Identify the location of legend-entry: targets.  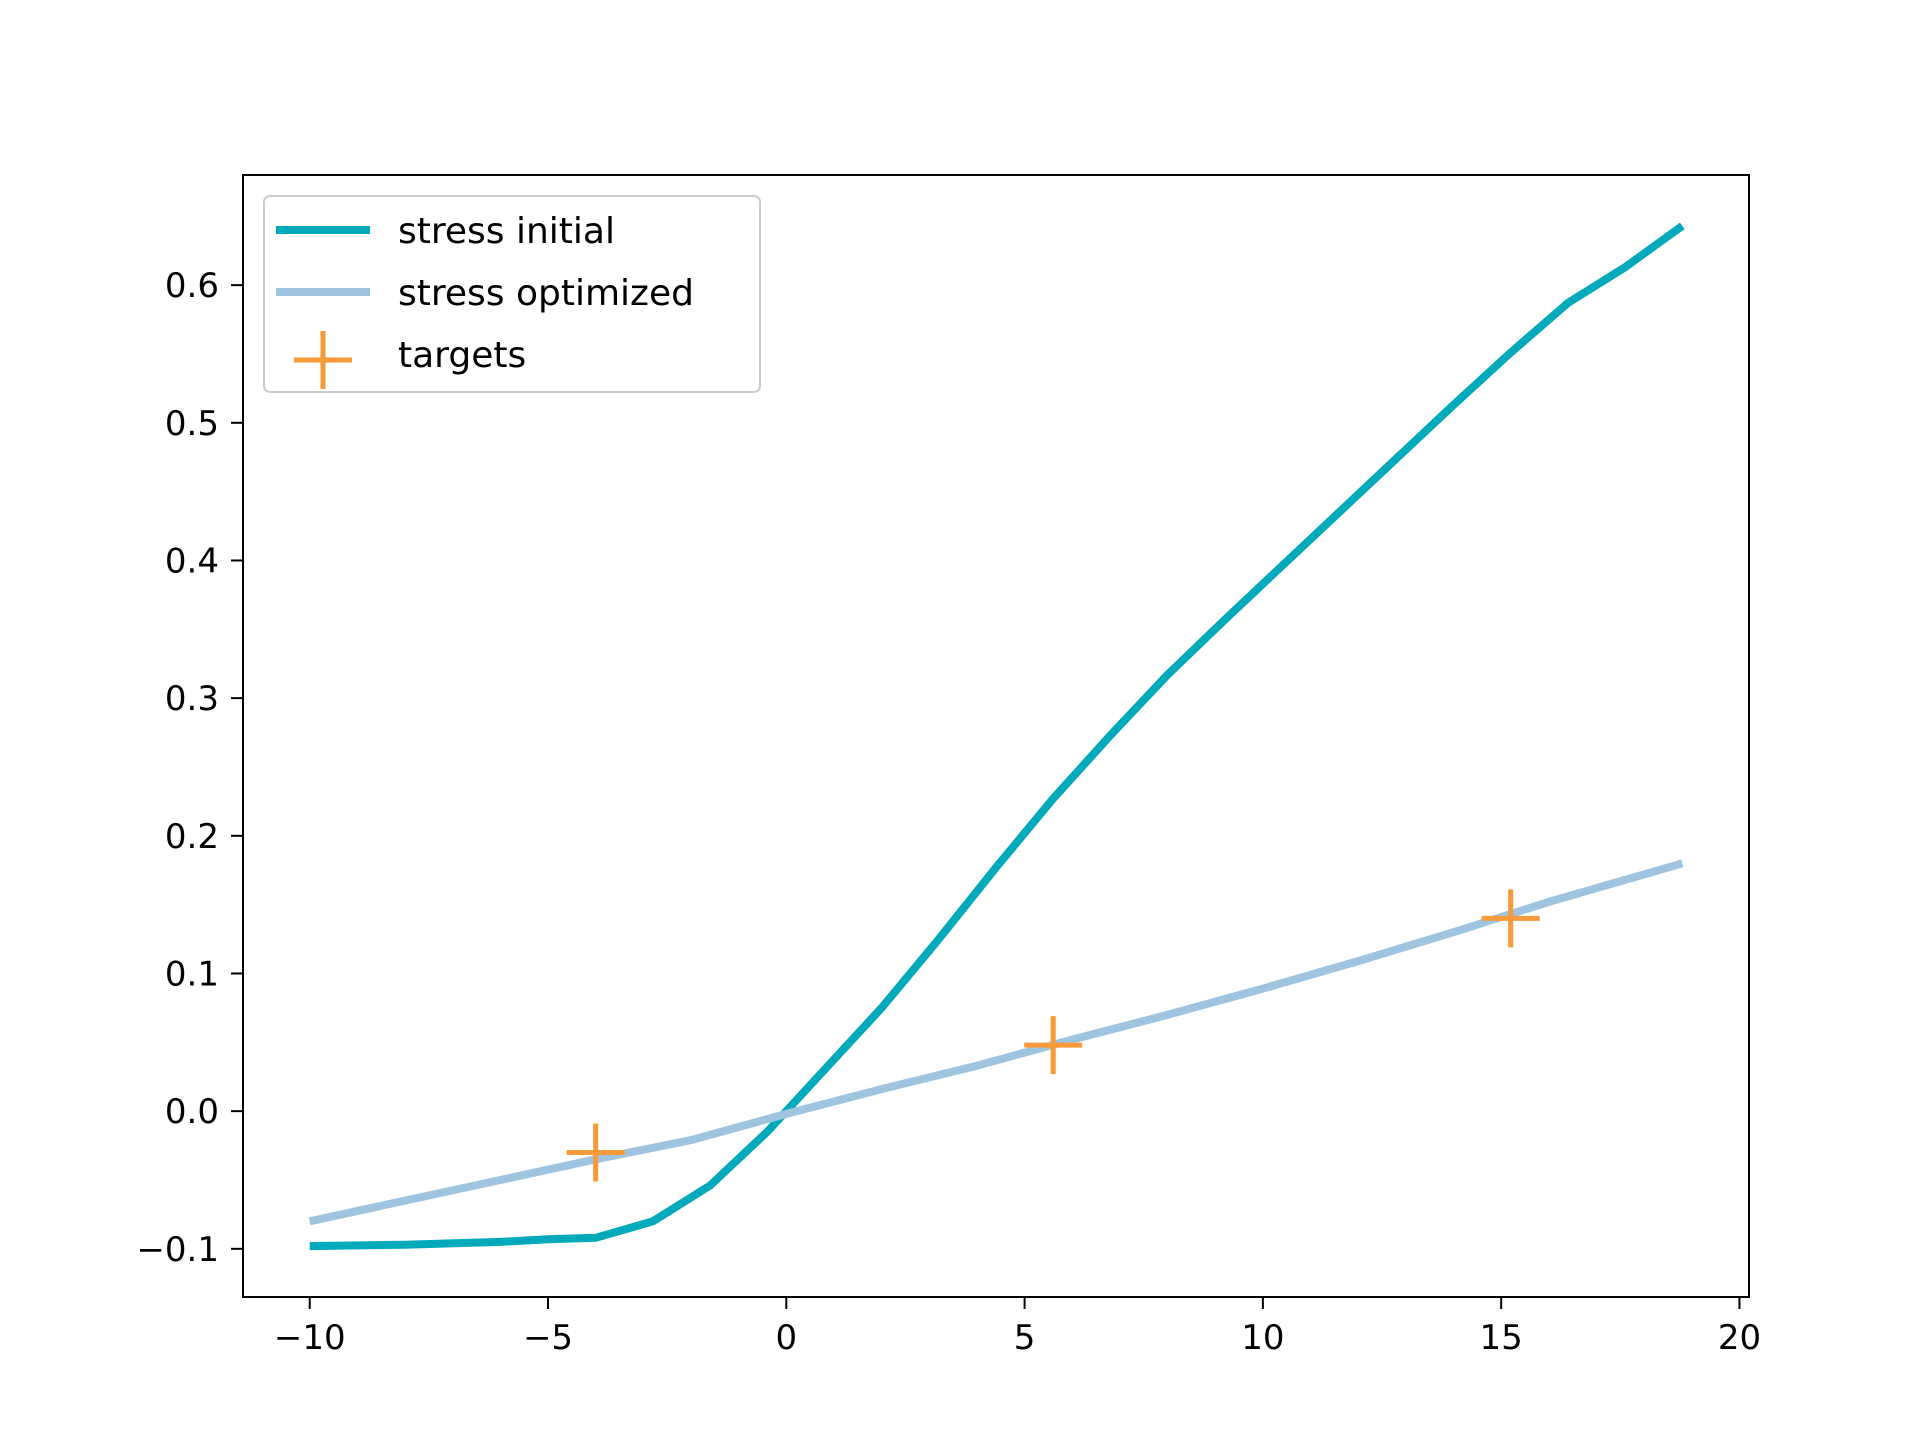
(410, 360).